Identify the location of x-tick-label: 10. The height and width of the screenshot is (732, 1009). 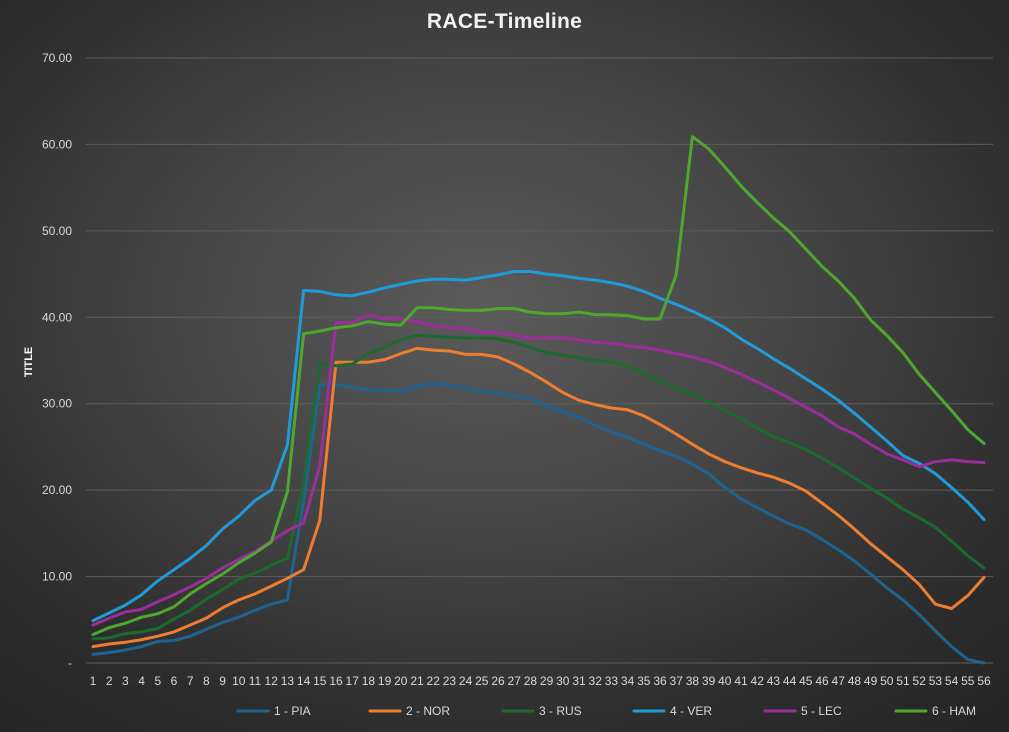
(239, 681).